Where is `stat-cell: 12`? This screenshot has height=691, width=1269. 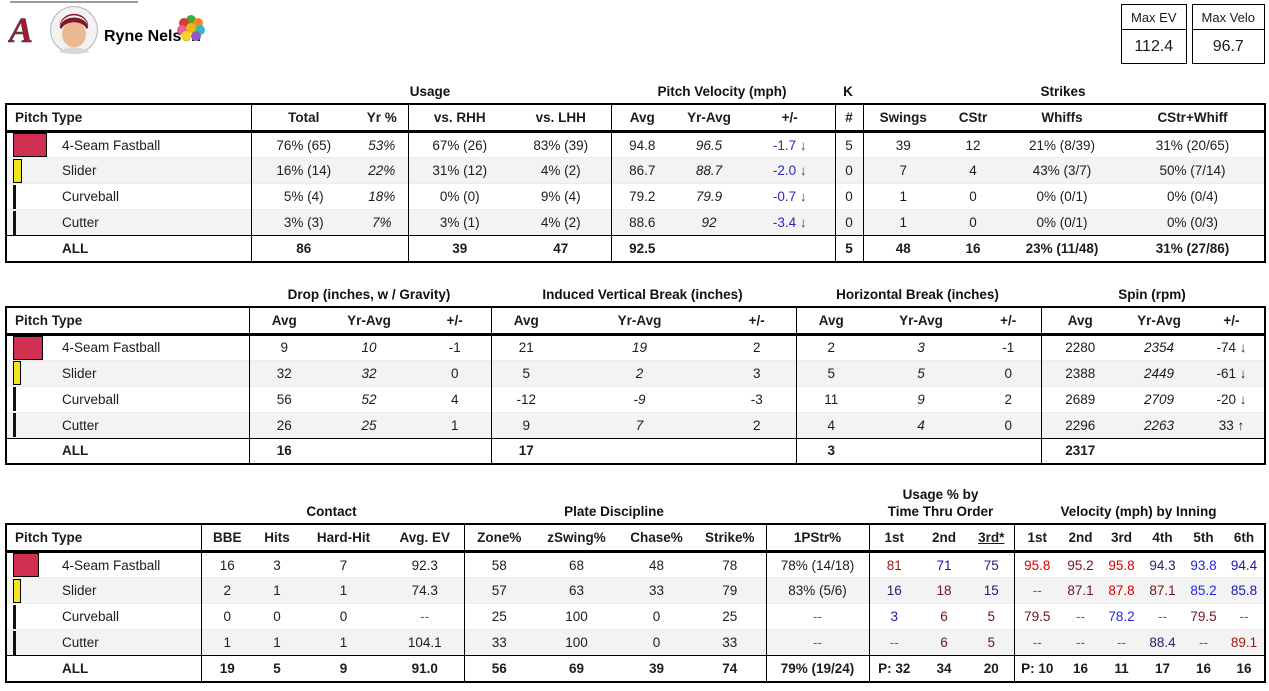 stat-cell: 12 is located at coordinates (973, 145).